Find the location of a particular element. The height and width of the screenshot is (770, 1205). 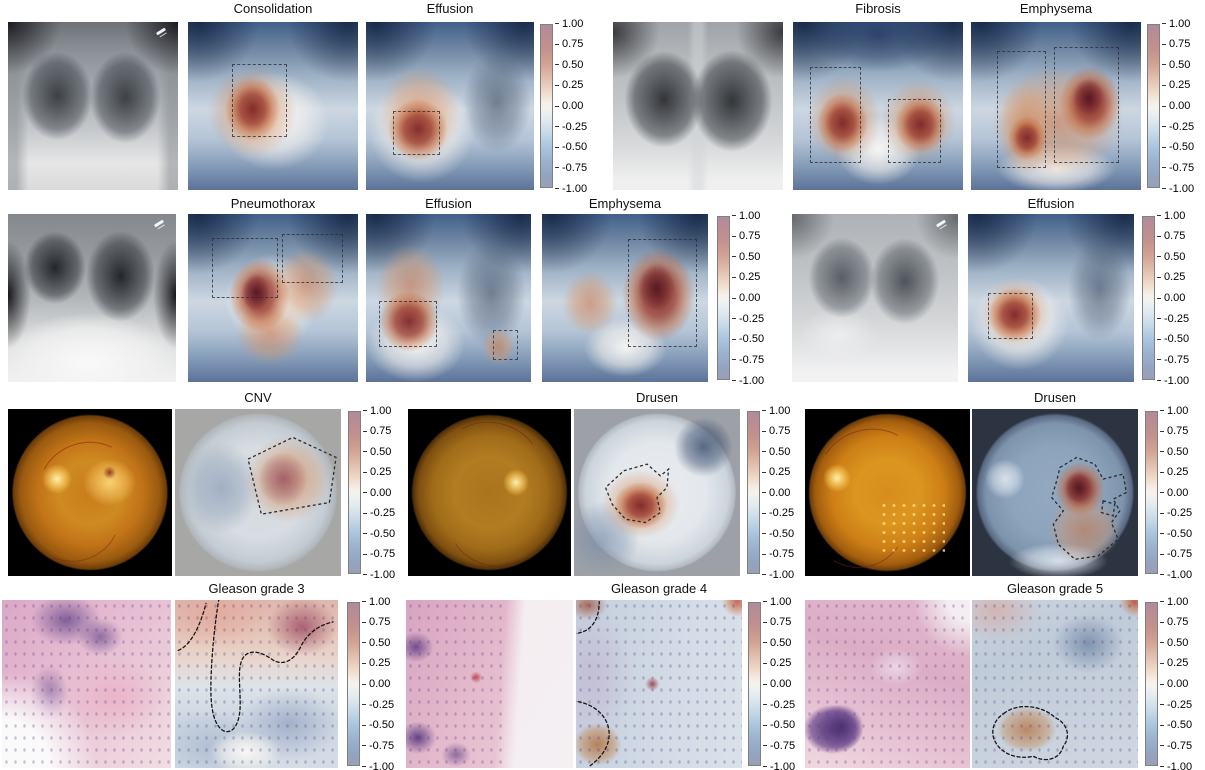

retinal-lesion is located at coordinates (110, 472).